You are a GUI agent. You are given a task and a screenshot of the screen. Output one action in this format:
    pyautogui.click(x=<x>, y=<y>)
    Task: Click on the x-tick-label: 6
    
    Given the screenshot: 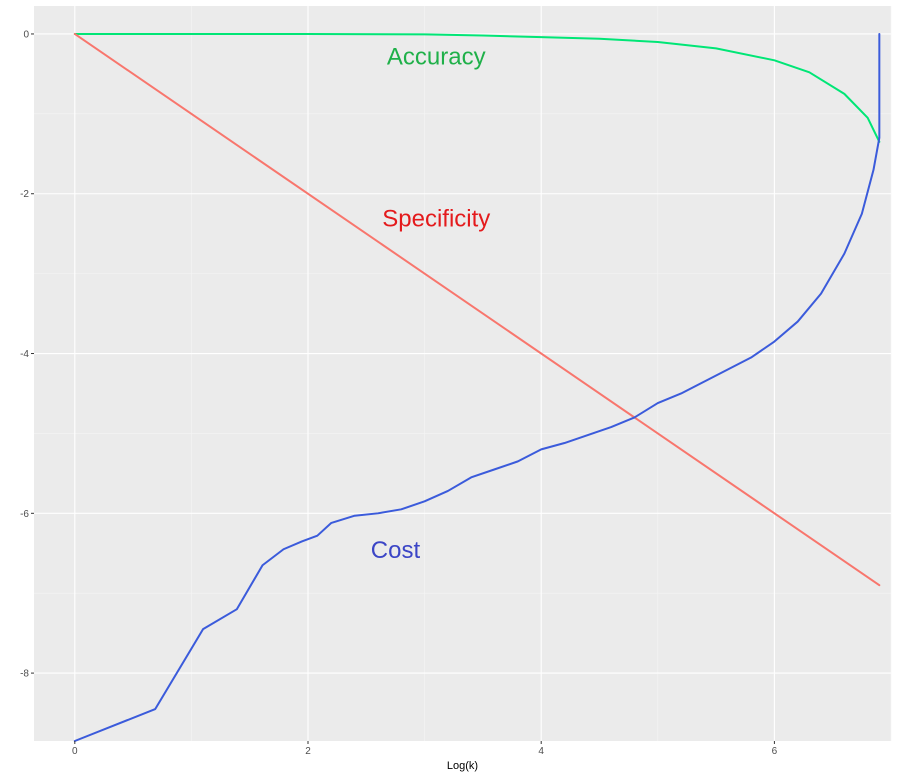 What is the action you would take?
    pyautogui.click(x=775, y=751)
    